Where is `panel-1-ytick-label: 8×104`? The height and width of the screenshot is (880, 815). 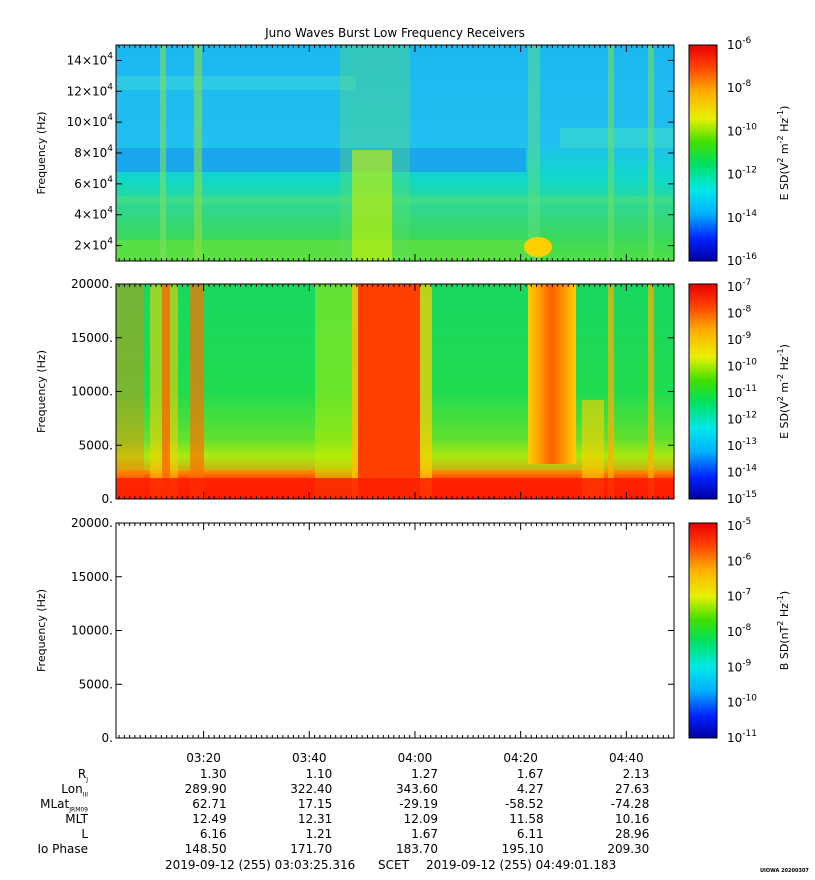 panel-1-ytick-label: 8×104 is located at coordinates (93, 152).